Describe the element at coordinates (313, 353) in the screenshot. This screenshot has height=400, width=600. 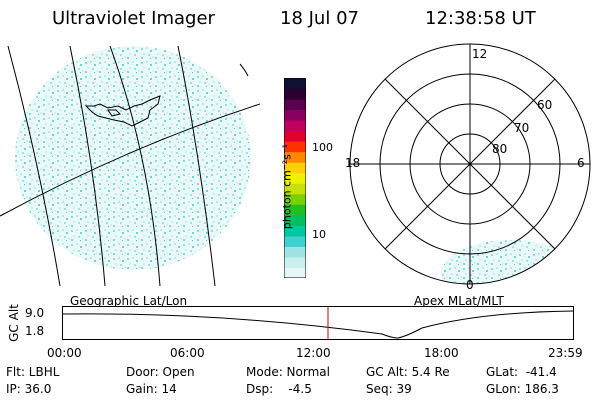
I see `x-tick-1200: 12:00` at that location.